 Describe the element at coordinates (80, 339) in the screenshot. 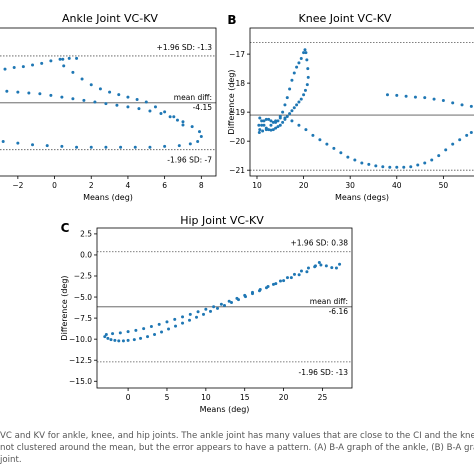

I see `y-tick-label: −10.0` at that location.